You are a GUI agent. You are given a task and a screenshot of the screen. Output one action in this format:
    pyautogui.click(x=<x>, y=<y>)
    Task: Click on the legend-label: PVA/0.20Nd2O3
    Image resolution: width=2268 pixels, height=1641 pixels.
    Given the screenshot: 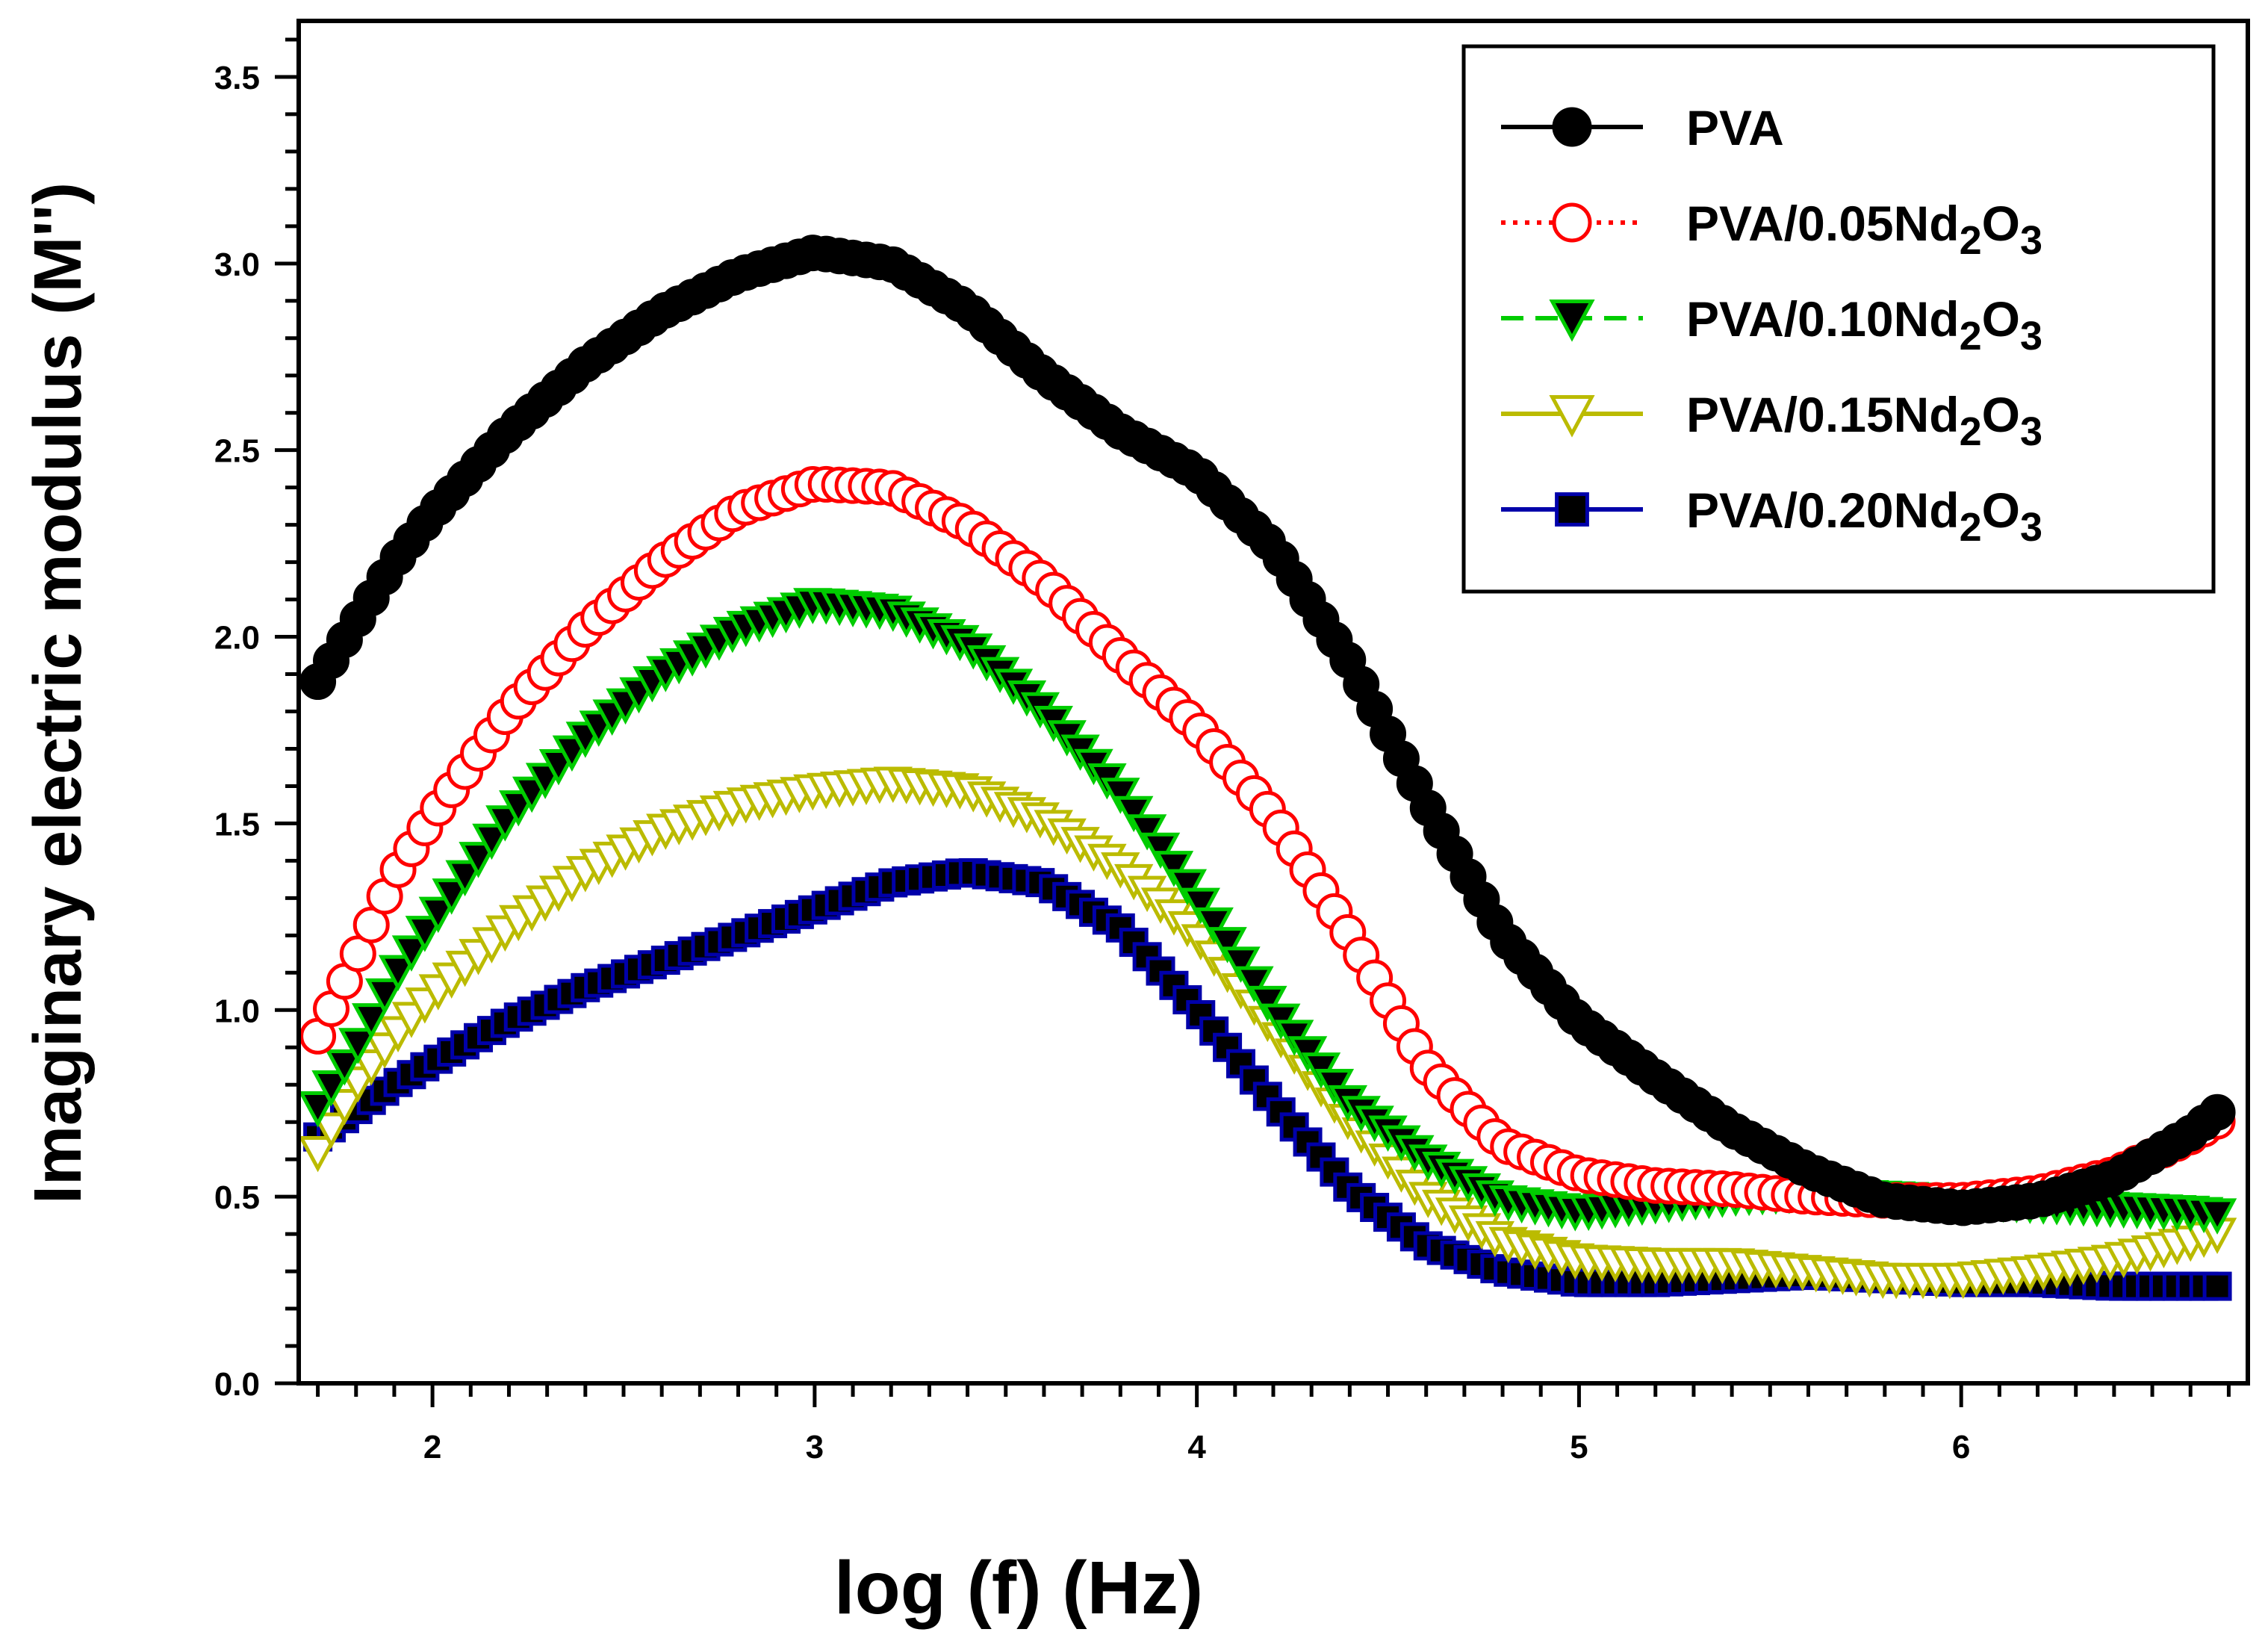 What is the action you would take?
    pyautogui.click(x=1864, y=516)
    